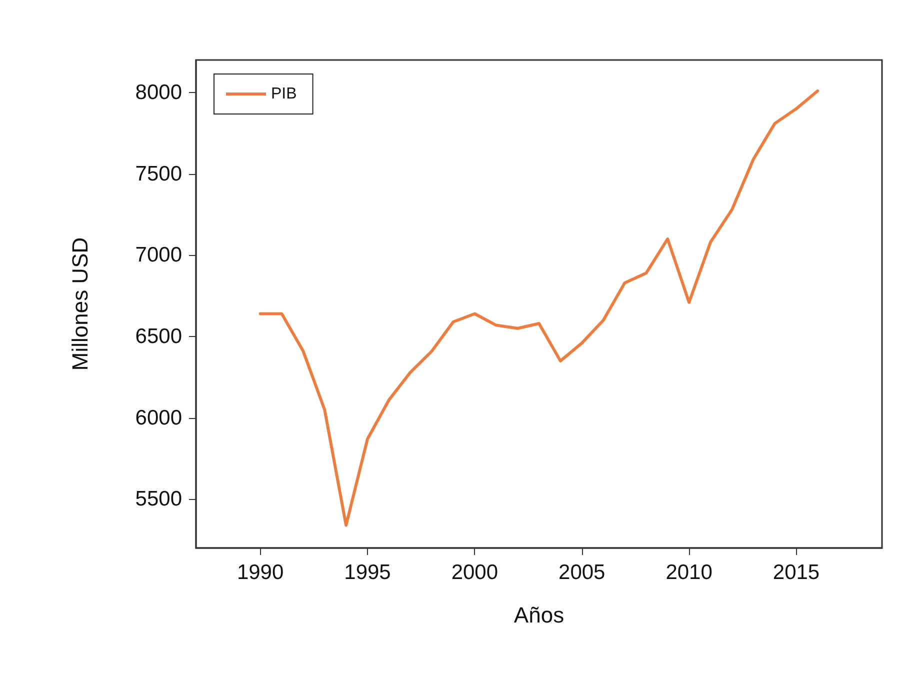 The width and height of the screenshot is (923, 682). I want to click on y-tick-label: 7000, so click(158, 255).